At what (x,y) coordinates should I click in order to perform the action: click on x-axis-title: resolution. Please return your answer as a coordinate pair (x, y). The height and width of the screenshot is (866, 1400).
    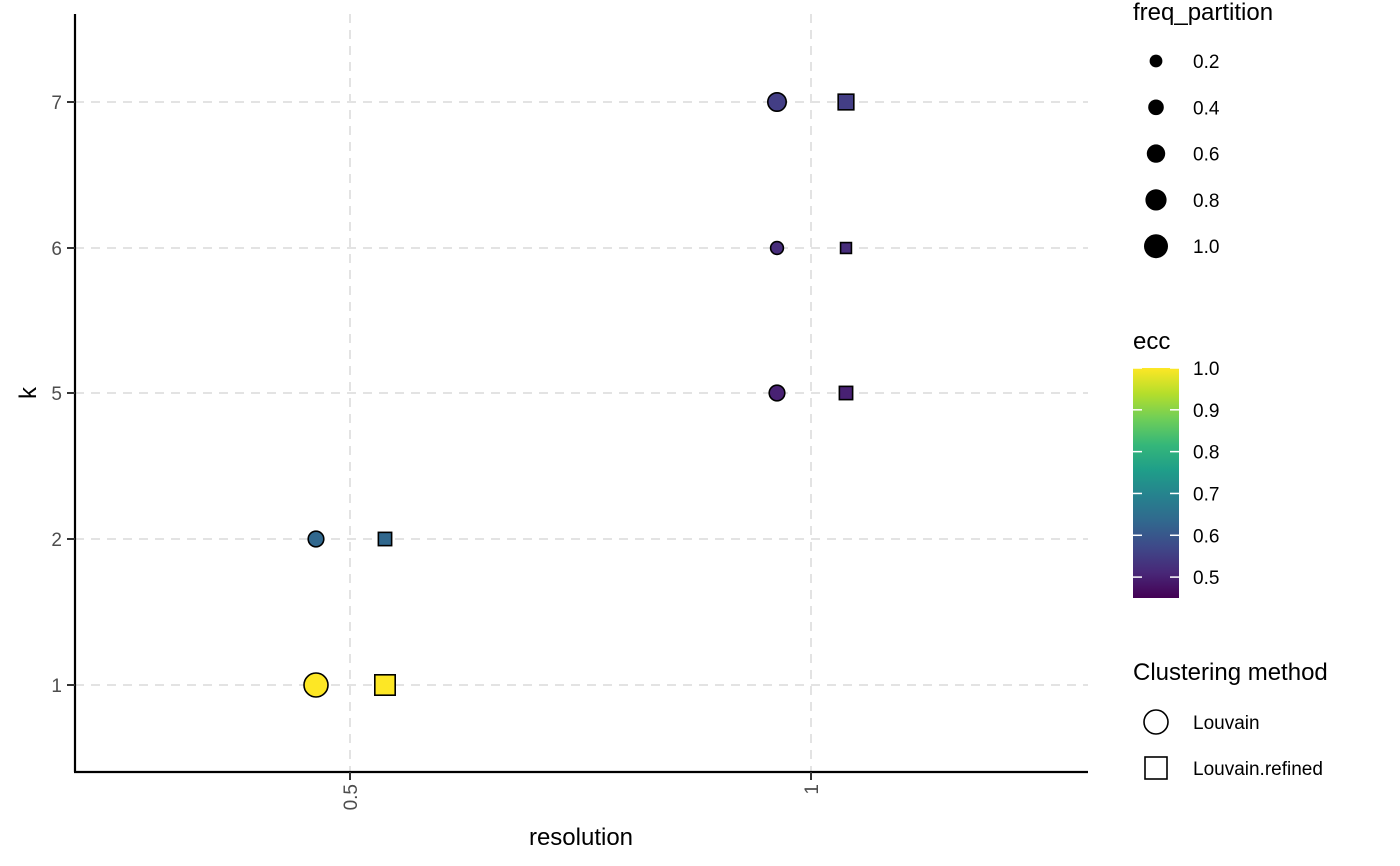
    Looking at the image, I should click on (581, 837).